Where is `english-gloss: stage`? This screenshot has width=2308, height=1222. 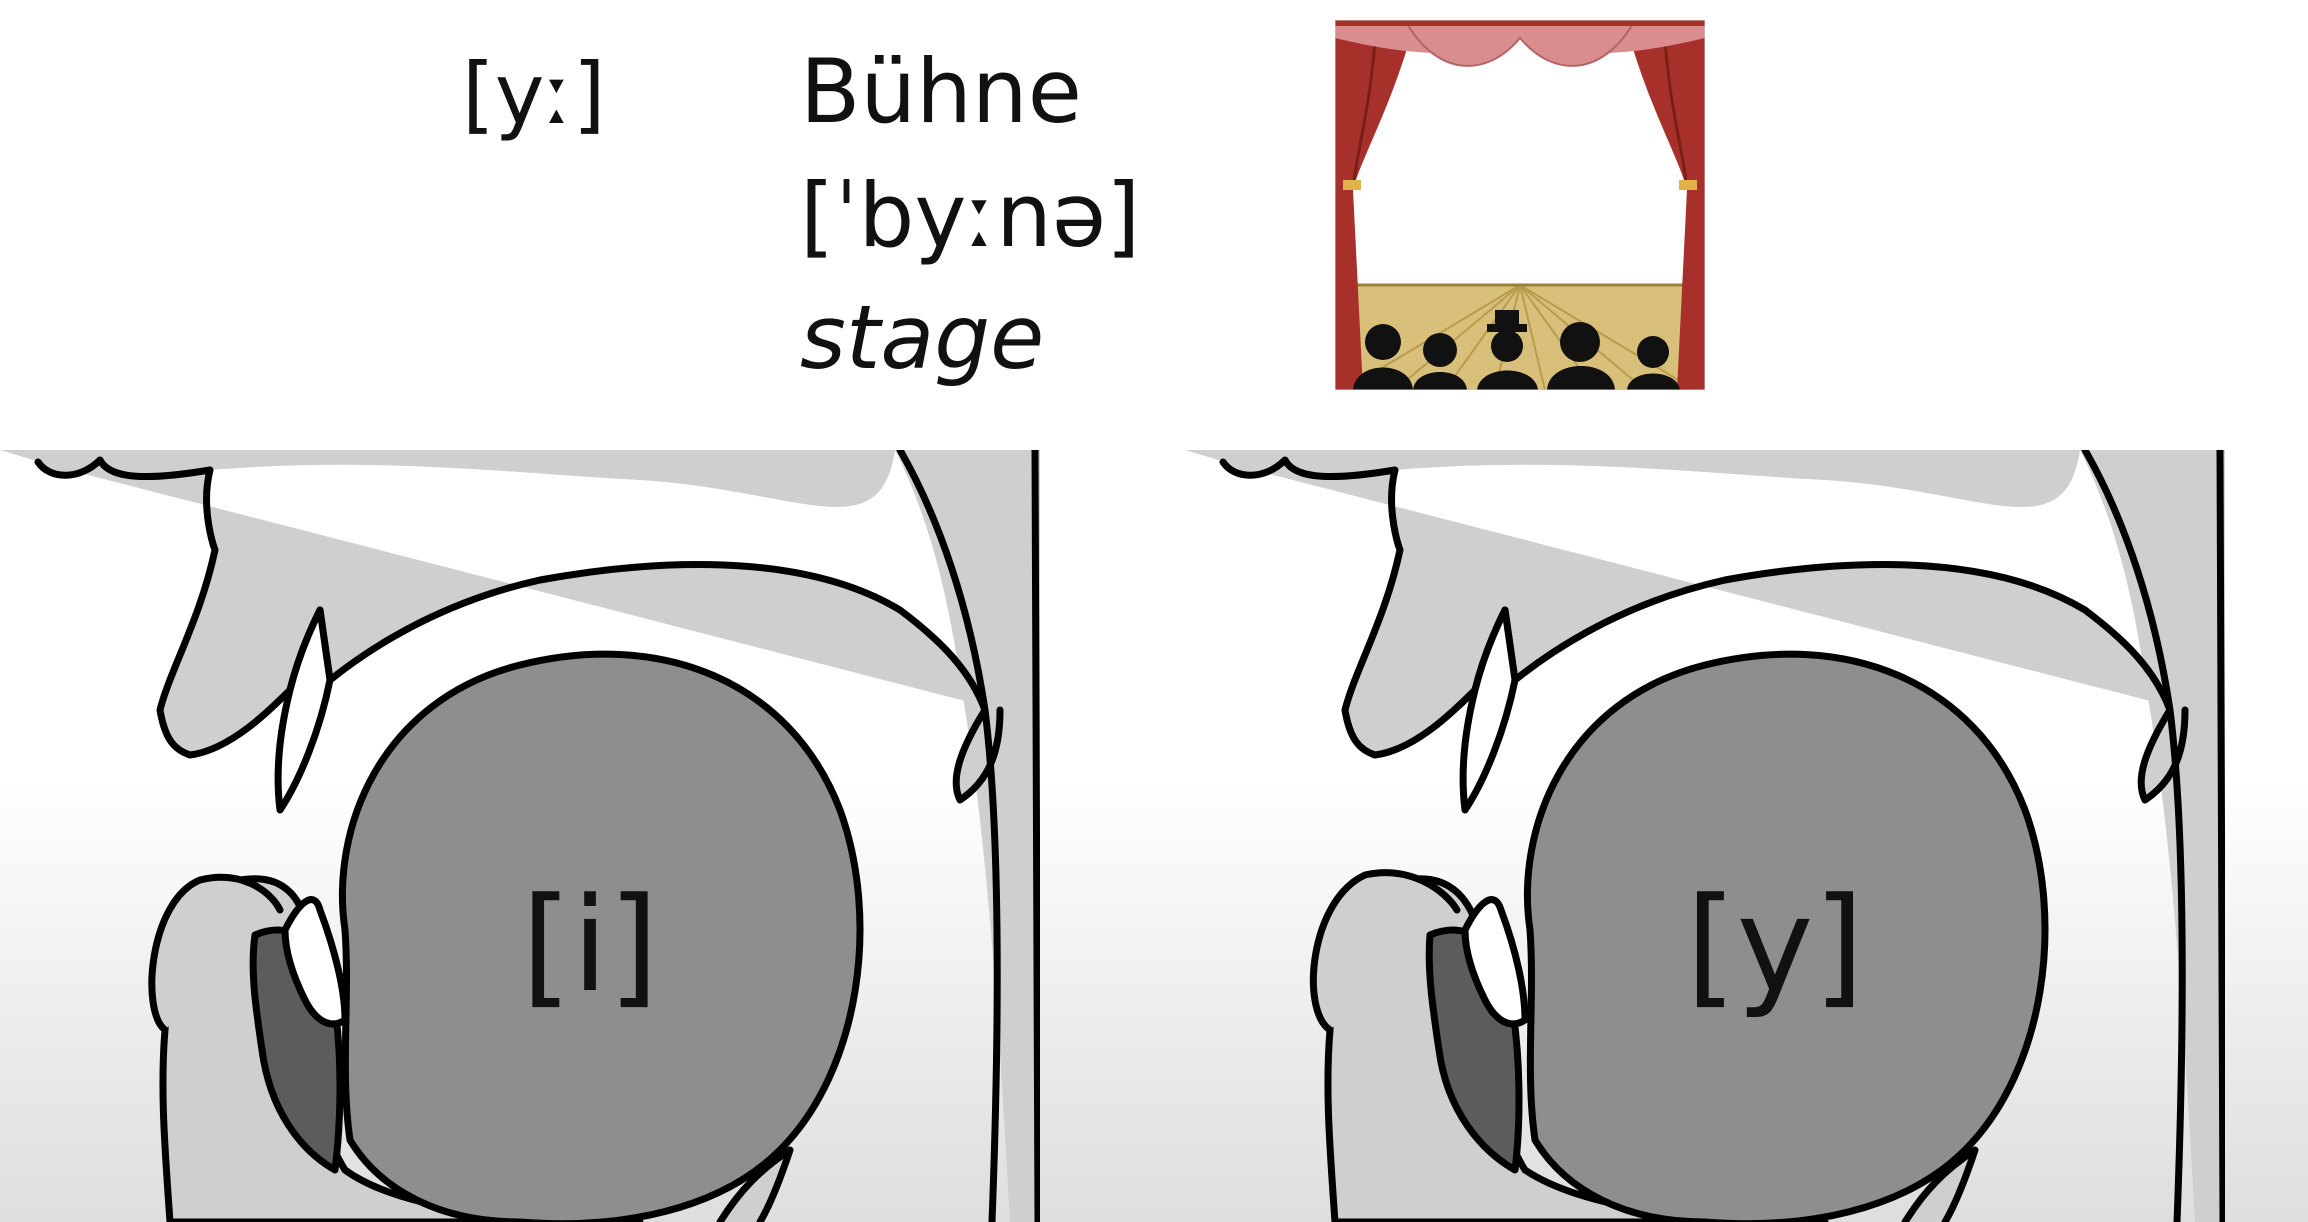 english-gloss: stage is located at coordinates (922, 337).